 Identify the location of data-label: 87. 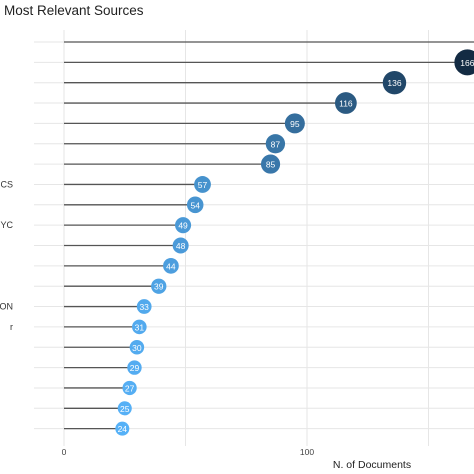
(276, 144).